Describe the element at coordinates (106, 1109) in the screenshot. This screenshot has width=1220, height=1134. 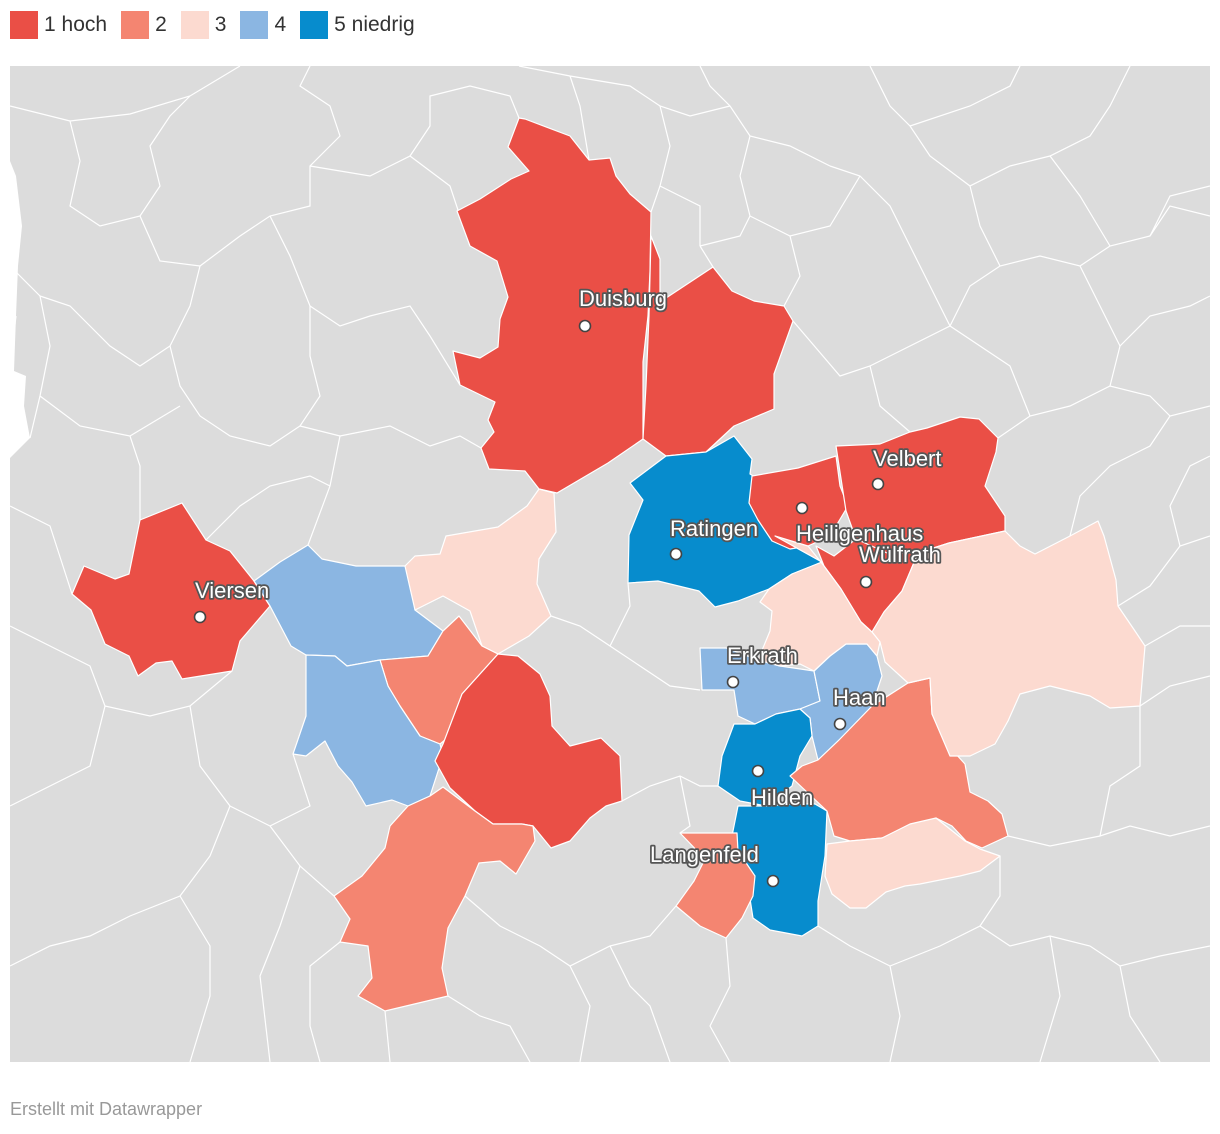
I see `credit-text: Erstellt mit Datawrapper` at that location.